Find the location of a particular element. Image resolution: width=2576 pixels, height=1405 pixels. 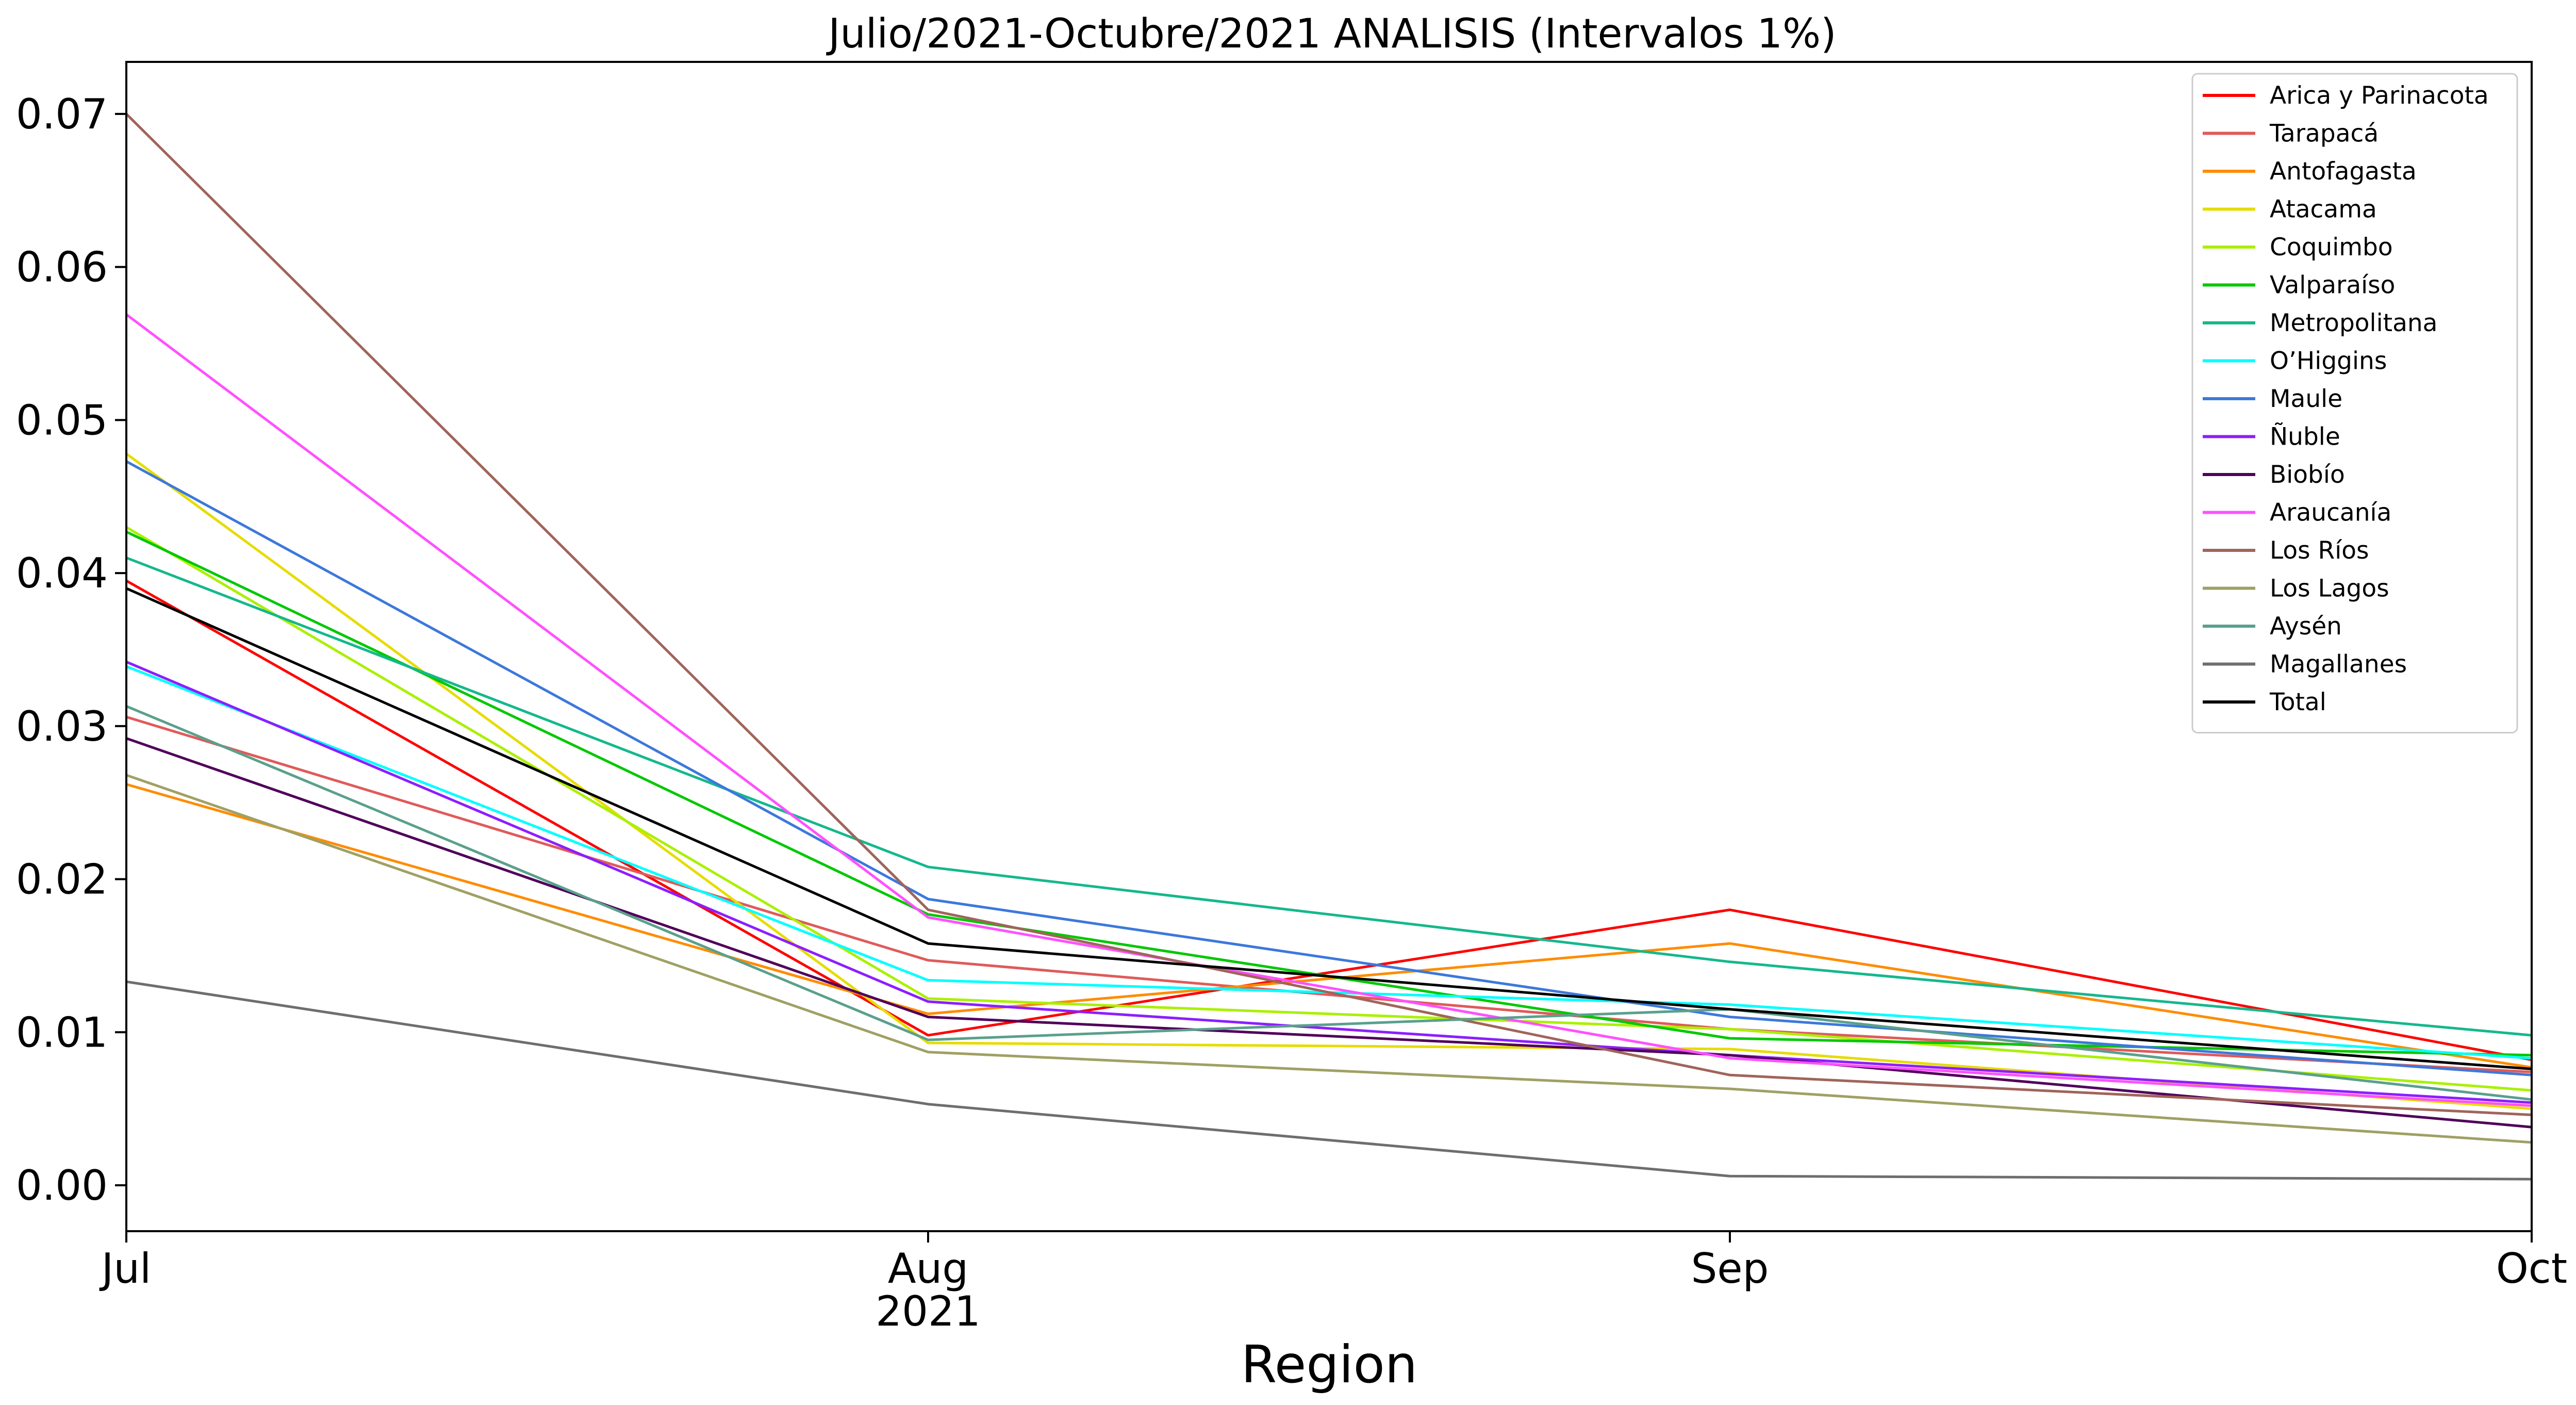

y-axis: 0.00 0.01 0.02 0.03 0.04 0.05 0.06 0.07 is located at coordinates (71, 650).